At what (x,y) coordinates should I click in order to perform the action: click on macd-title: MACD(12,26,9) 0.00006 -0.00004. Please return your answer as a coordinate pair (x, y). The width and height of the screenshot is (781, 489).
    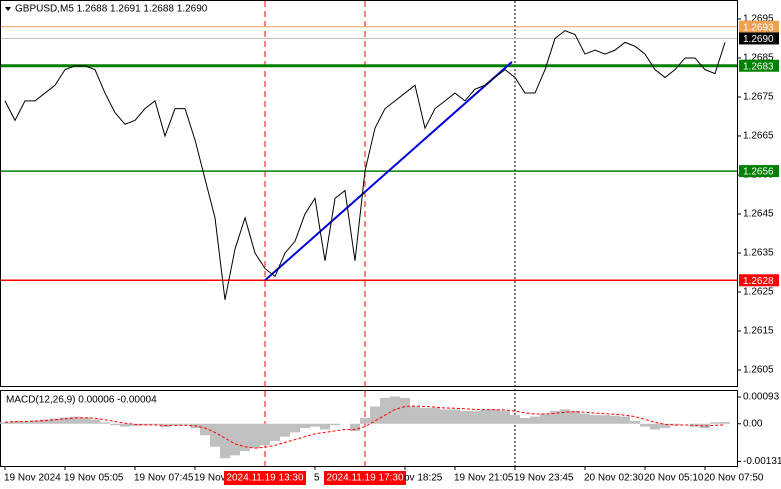
    Looking at the image, I should click on (81, 400).